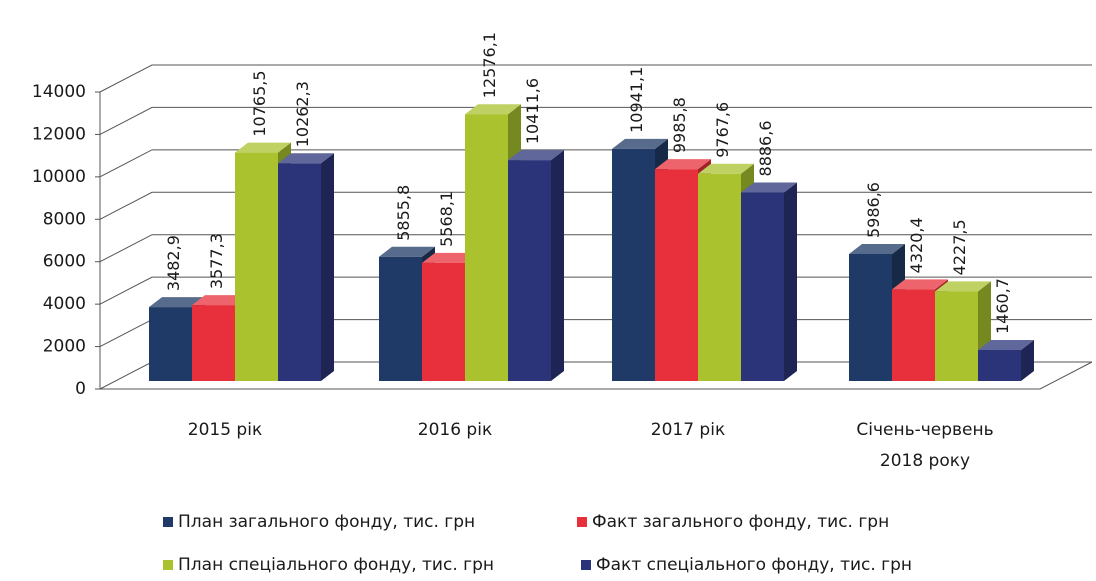  What do you see at coordinates (259, 103) in the screenshot?
I see `value-label: 10765,5` at bounding box center [259, 103].